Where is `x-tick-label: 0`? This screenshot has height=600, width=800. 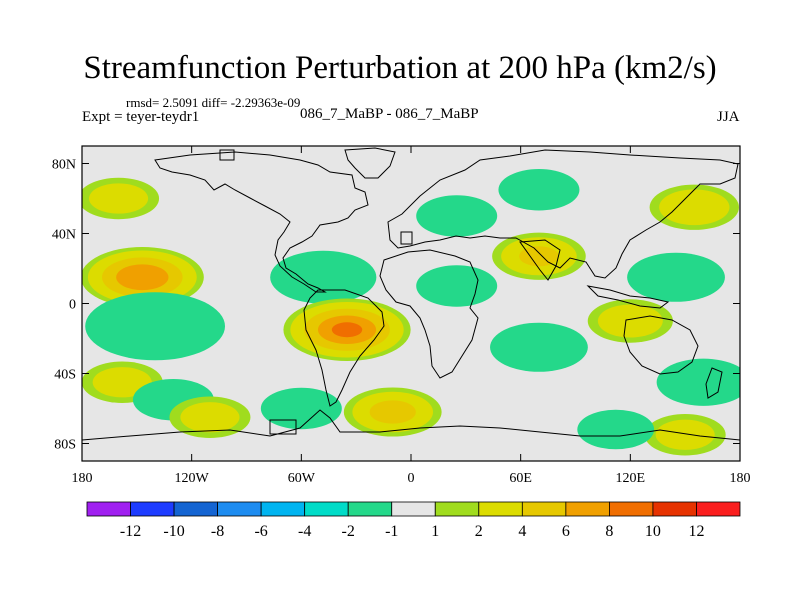
x-tick-label: 0 is located at coordinates (411, 478).